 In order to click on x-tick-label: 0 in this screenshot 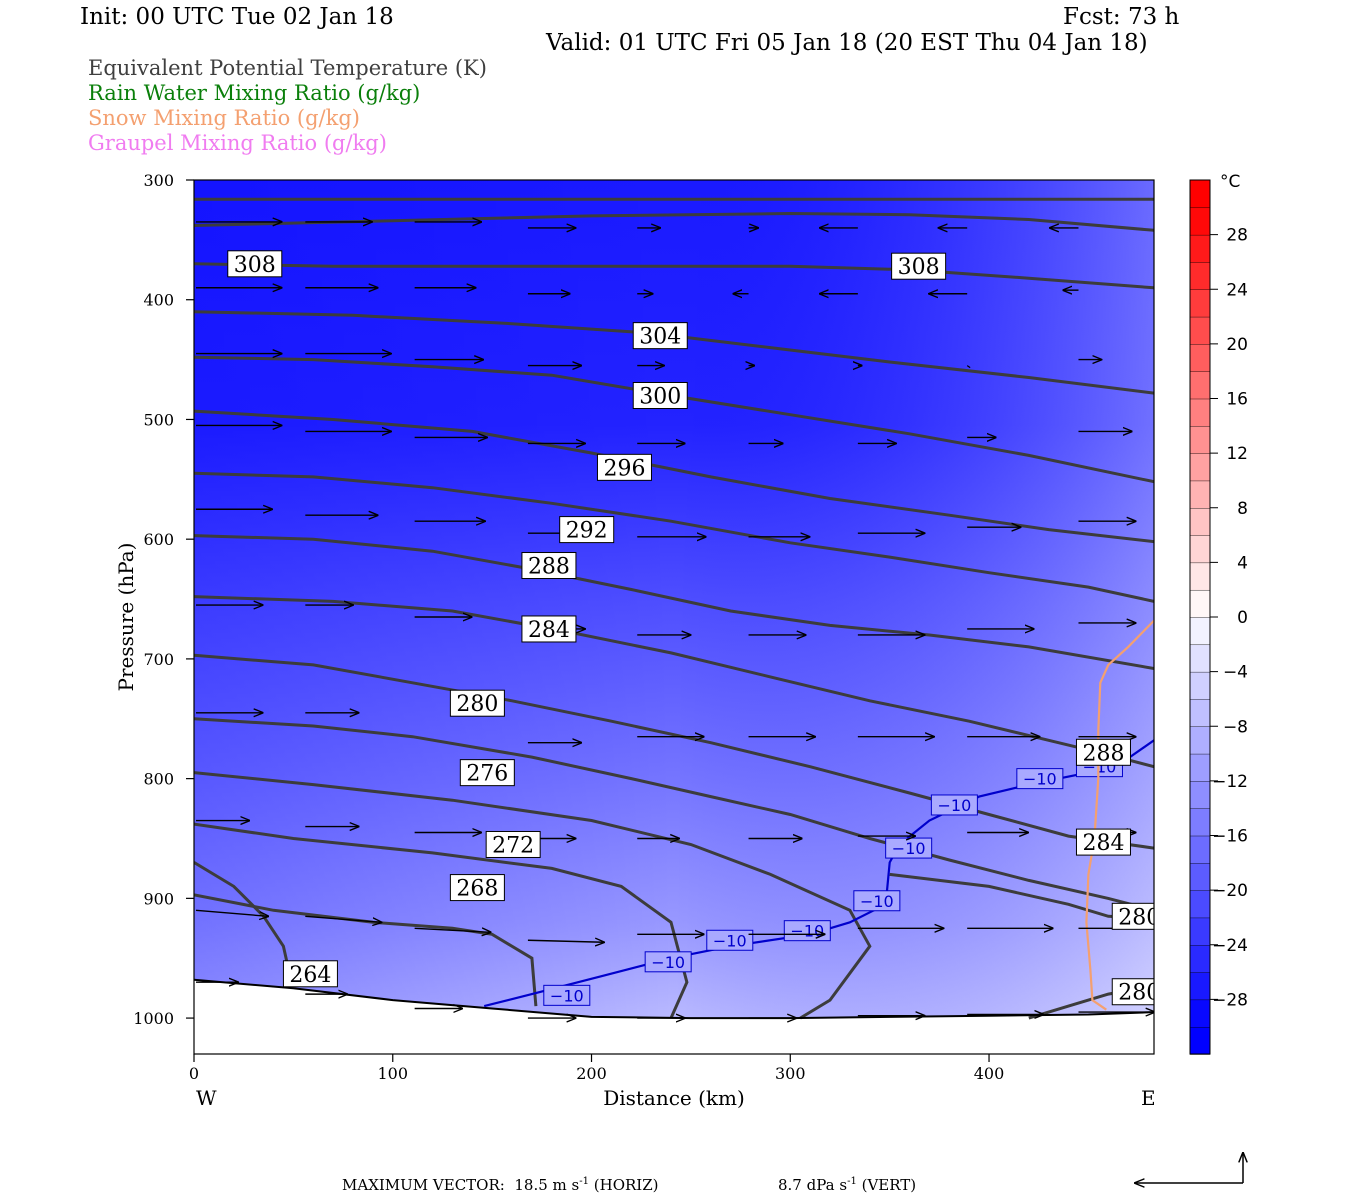, I will do `click(194, 1073)`.